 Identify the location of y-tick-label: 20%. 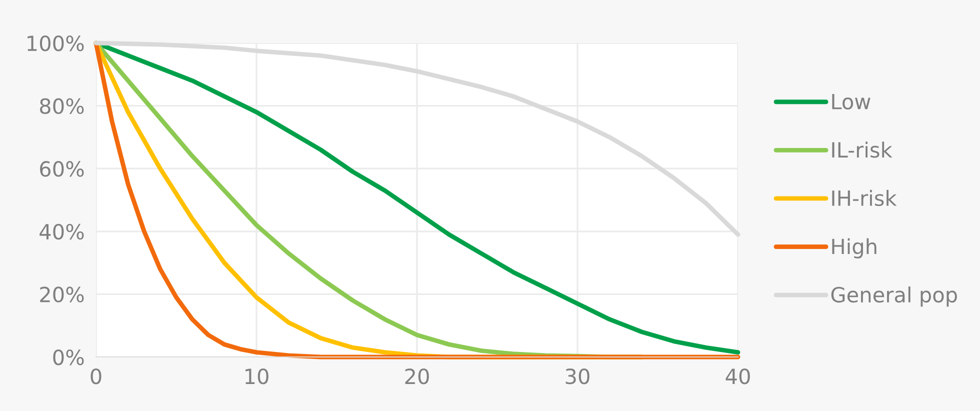
(62, 294).